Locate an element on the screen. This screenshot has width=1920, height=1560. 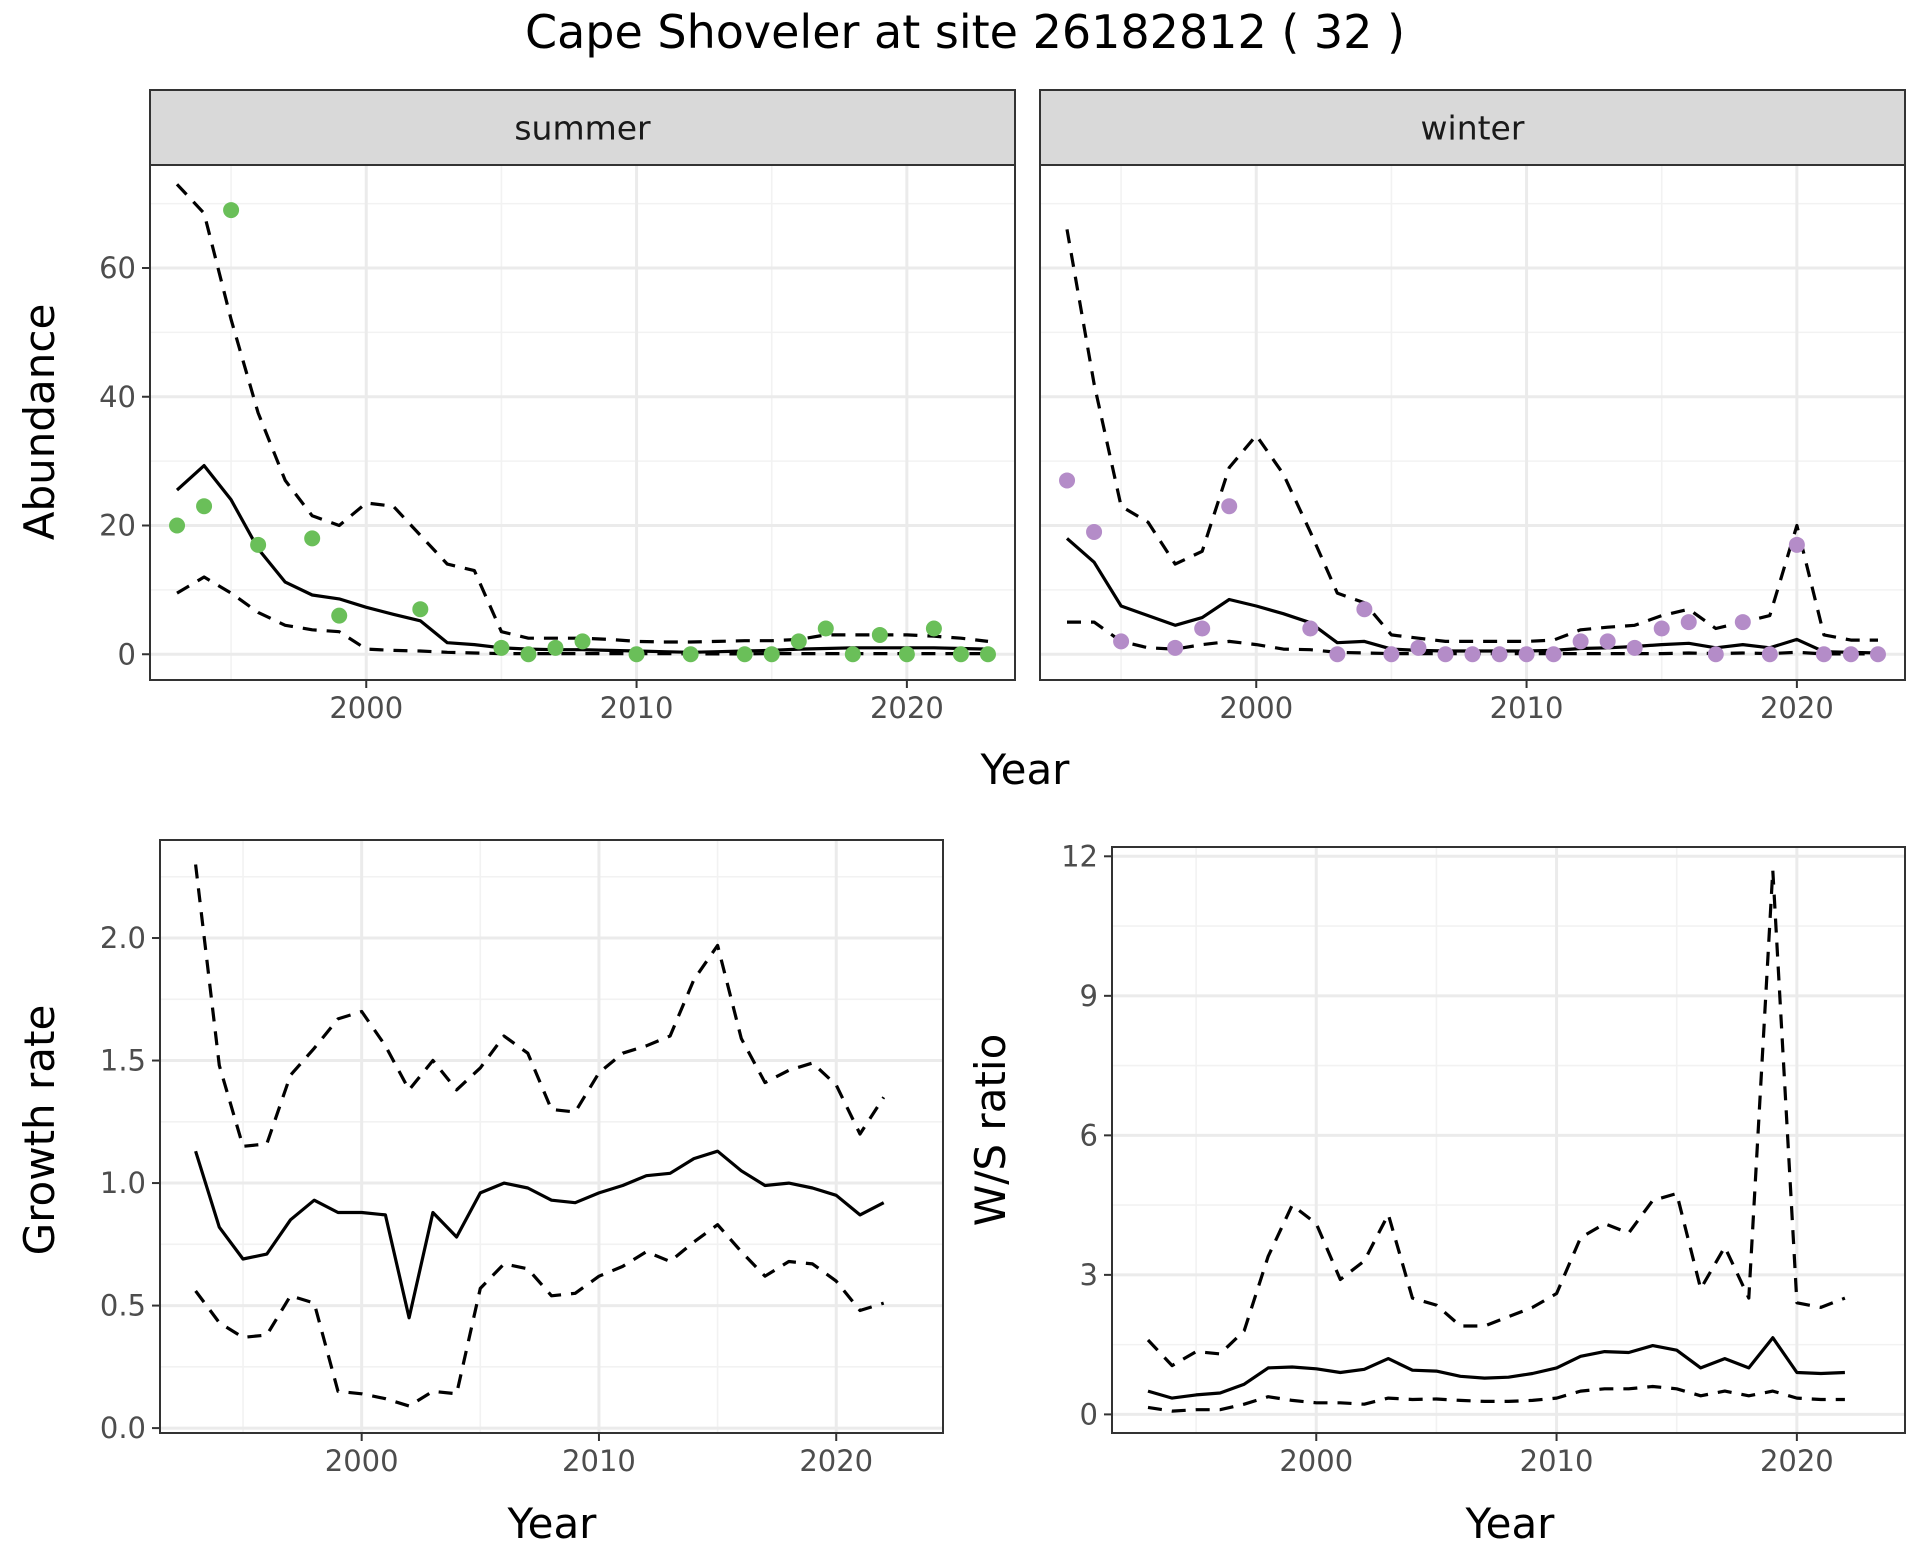
y-tick-label: 9 is located at coordinates (1089, 996).